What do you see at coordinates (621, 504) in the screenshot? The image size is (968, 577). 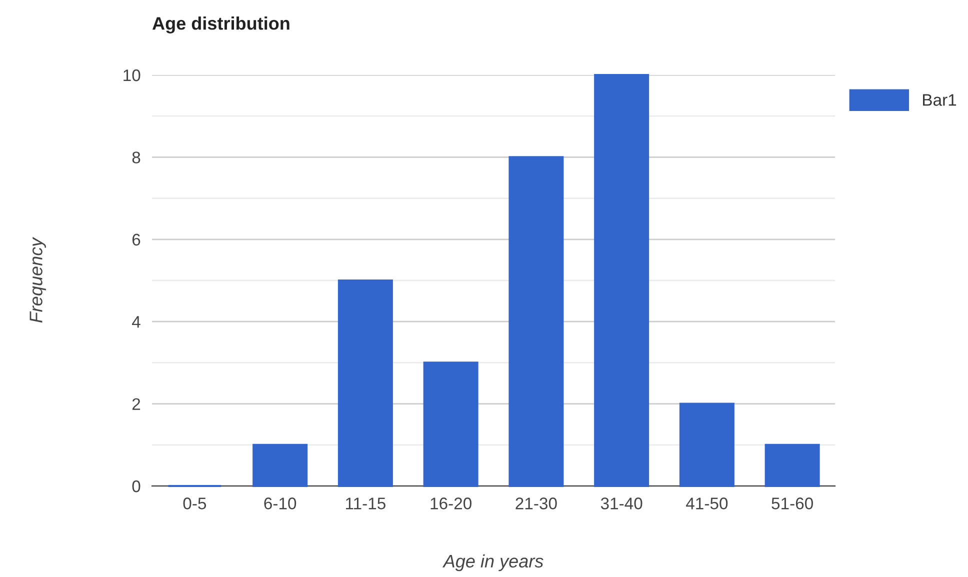 I see `x-tick-label: 31-40` at bounding box center [621, 504].